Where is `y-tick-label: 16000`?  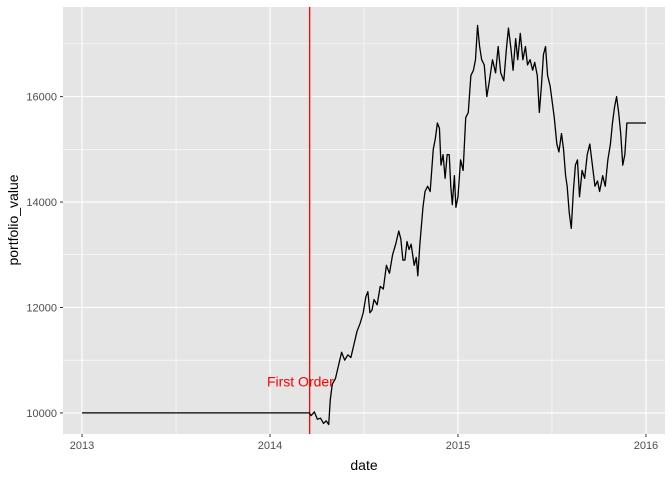 y-tick-label: 16000 is located at coordinates (41, 98).